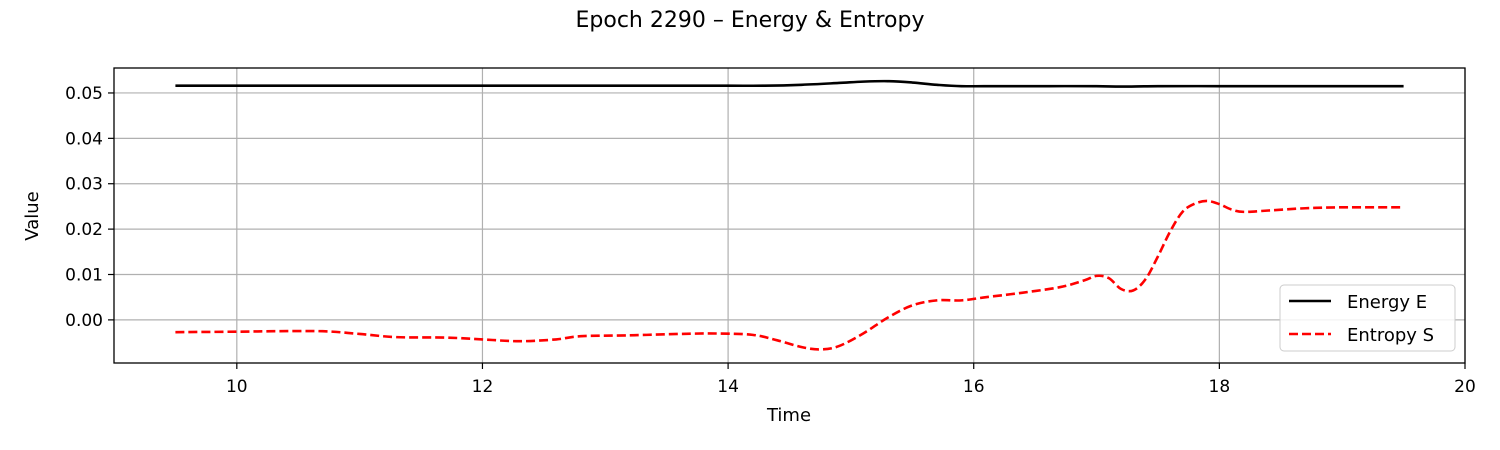 The image size is (1500, 450). Describe the element at coordinates (728, 387) in the screenshot. I see `x-tick-label: 14` at that location.